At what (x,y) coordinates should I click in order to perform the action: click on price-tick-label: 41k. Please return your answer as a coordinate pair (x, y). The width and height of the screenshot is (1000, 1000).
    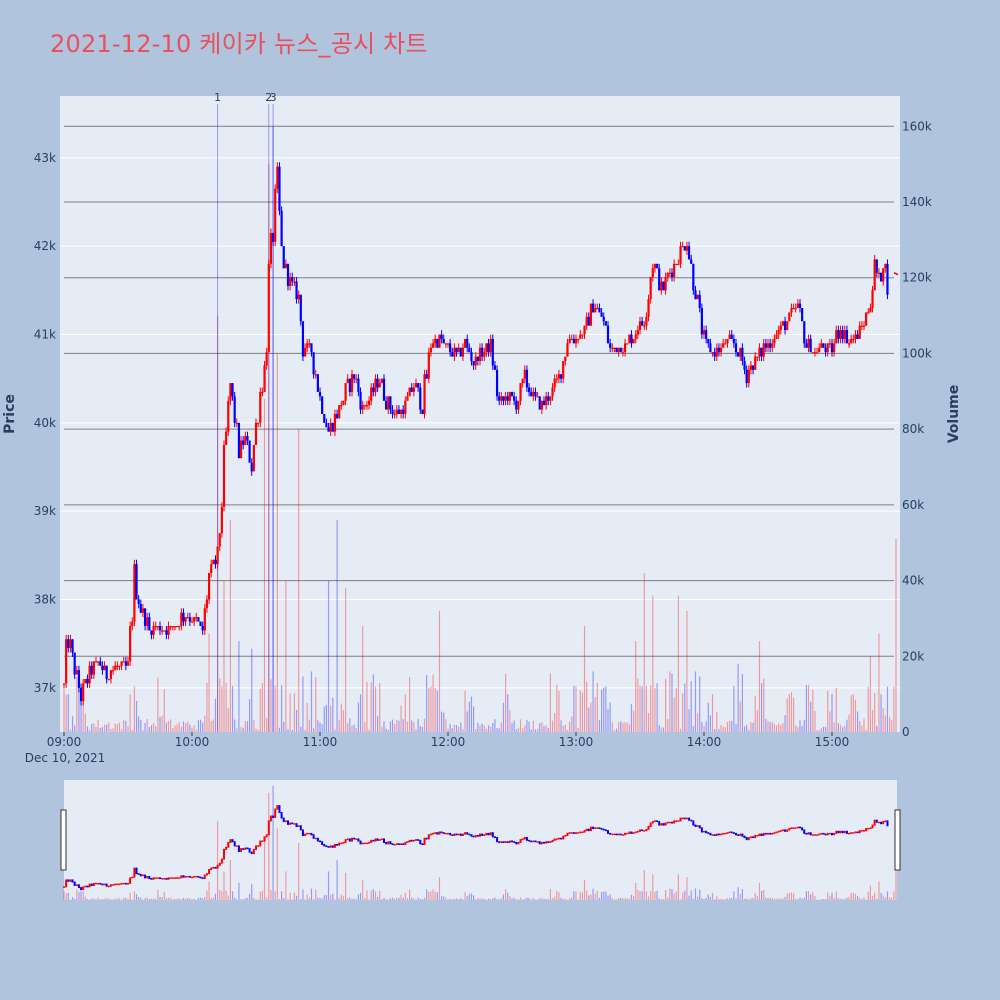
    Looking at the image, I should click on (45, 335).